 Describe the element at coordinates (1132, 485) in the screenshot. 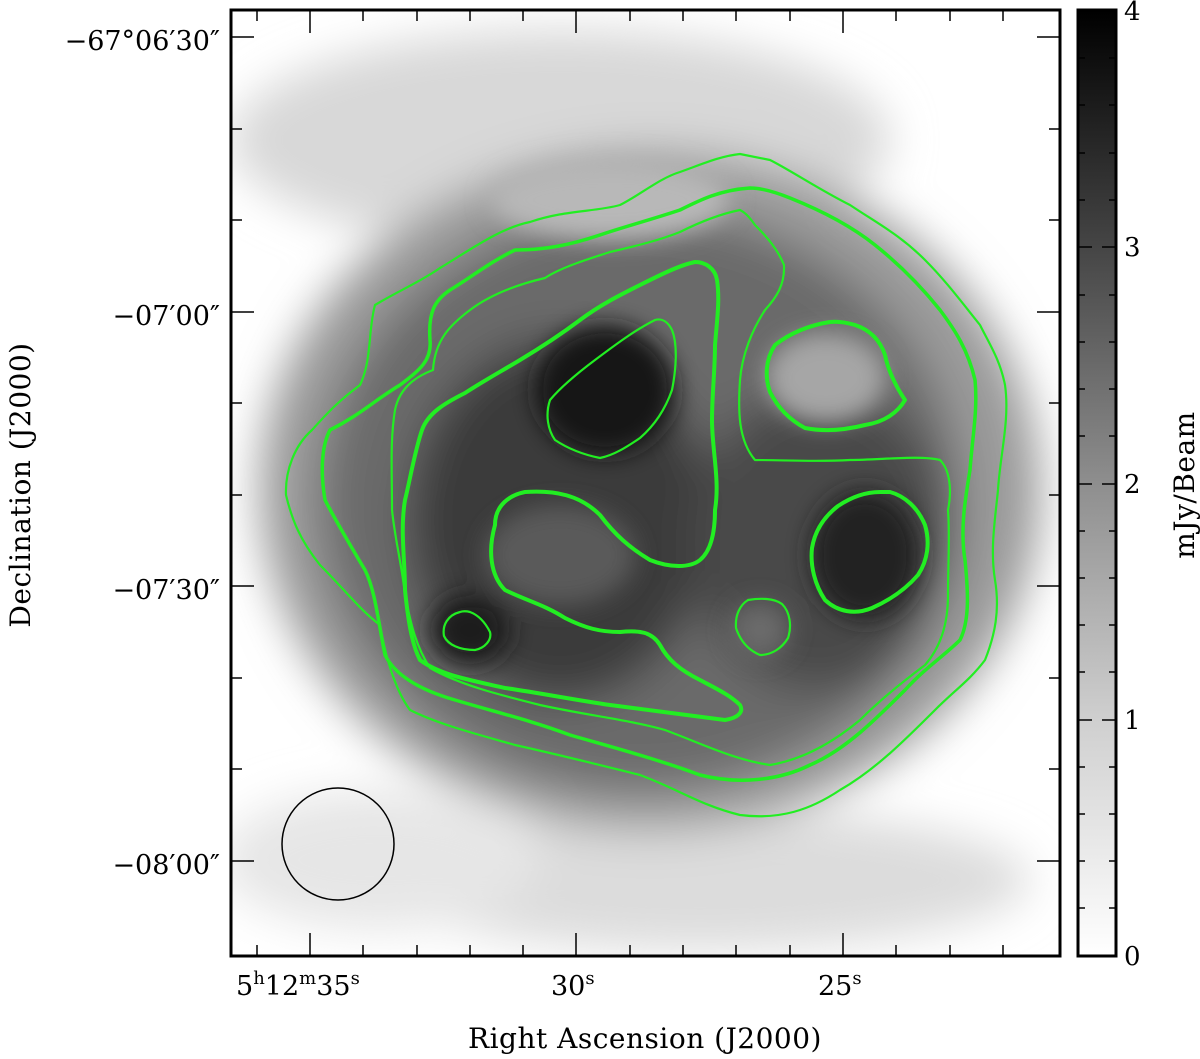

I see `colorbar-tick-2: 2` at that location.